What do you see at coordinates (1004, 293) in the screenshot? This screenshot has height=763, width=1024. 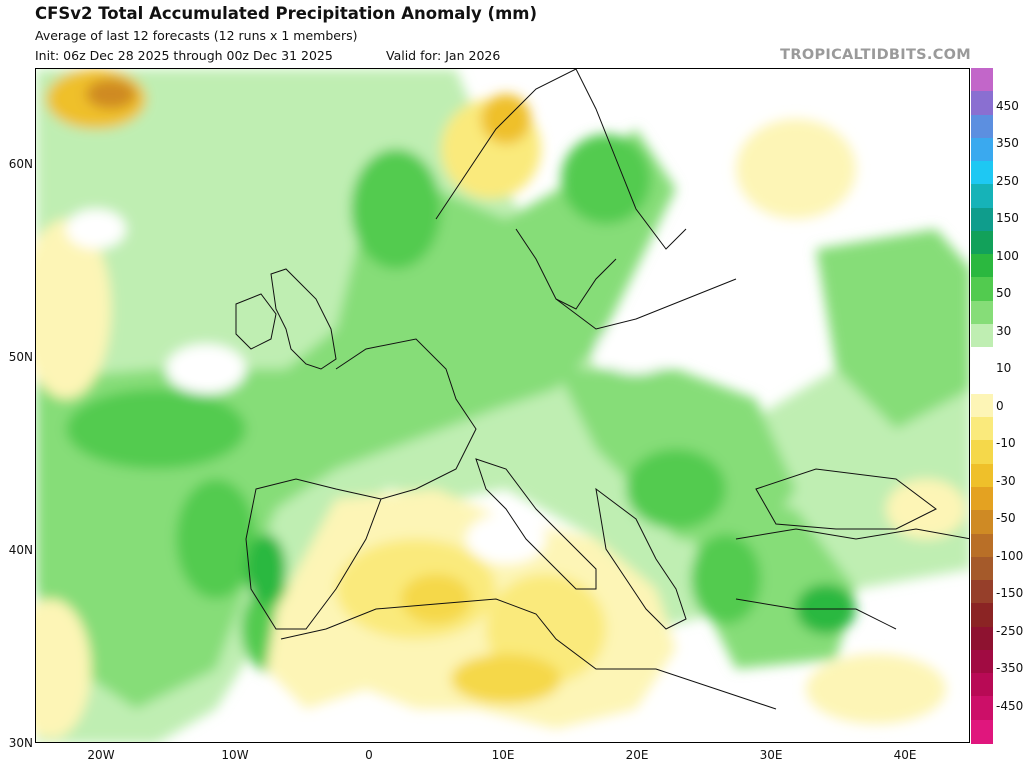 I see `colorbar-tick-label: 50` at bounding box center [1004, 293].